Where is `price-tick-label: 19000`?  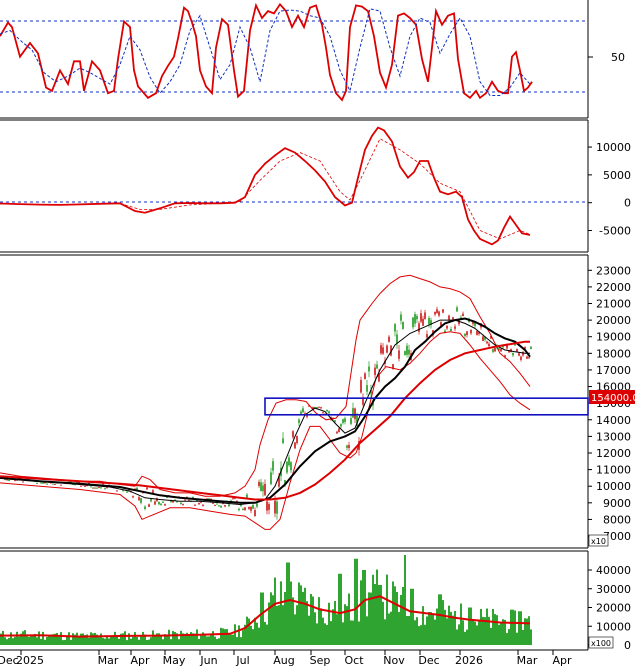 price-tick-label: 19000 is located at coordinates (613, 337).